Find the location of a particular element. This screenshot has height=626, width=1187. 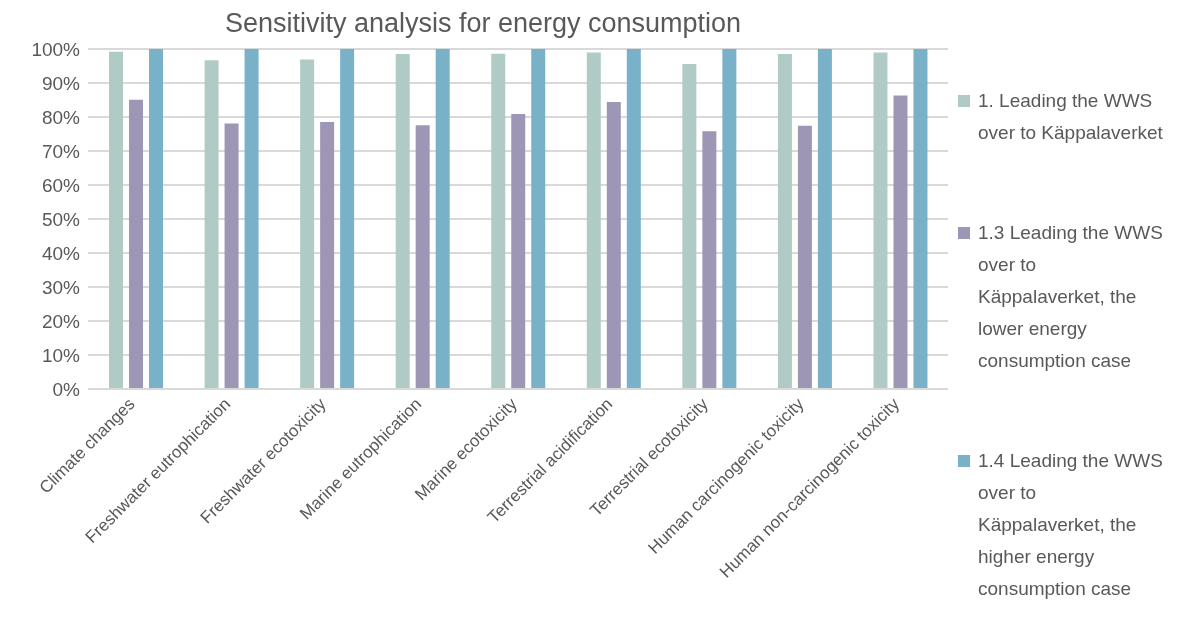

y-tick-label: 40% is located at coordinates (61, 253).